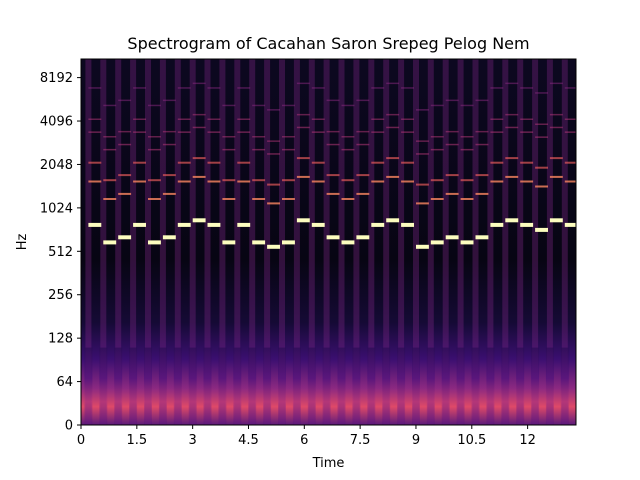 The height and width of the screenshot is (480, 640). I want to click on x-tick-label: 12, so click(527, 440).